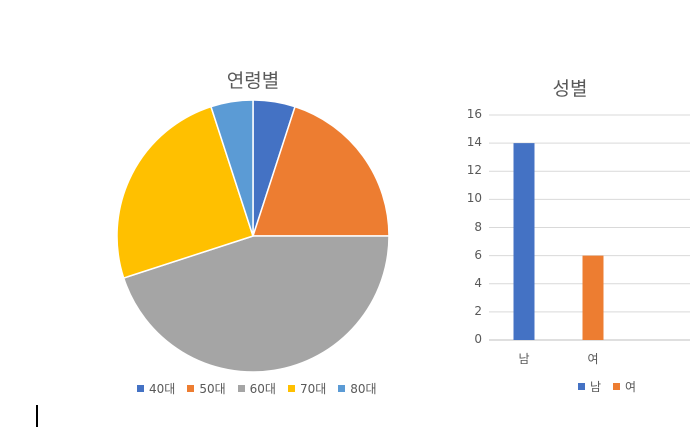  What do you see at coordinates (524, 241) in the screenshot?
I see `bar-남` at bounding box center [524, 241].